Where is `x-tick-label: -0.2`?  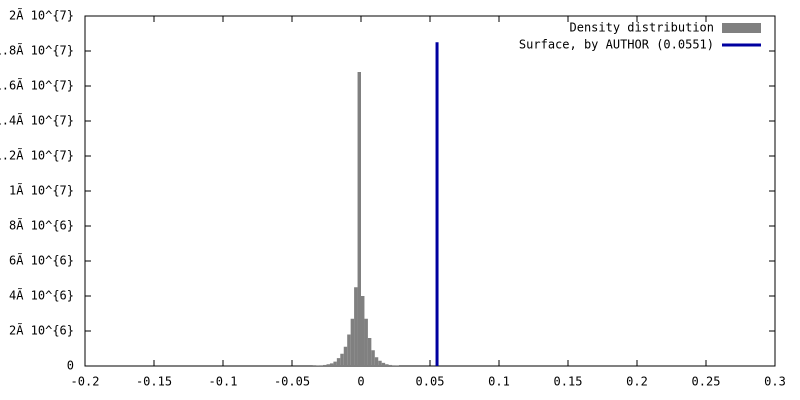
x-tick-label: -0.2 is located at coordinates (85, 382).